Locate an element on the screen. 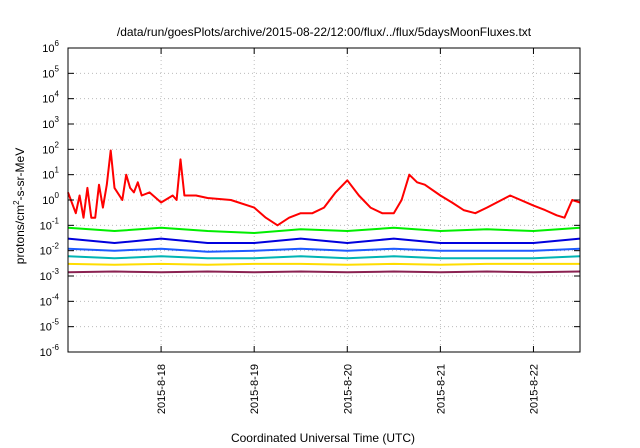  y-tick-label: 10⁰ is located at coordinates (50, 199).